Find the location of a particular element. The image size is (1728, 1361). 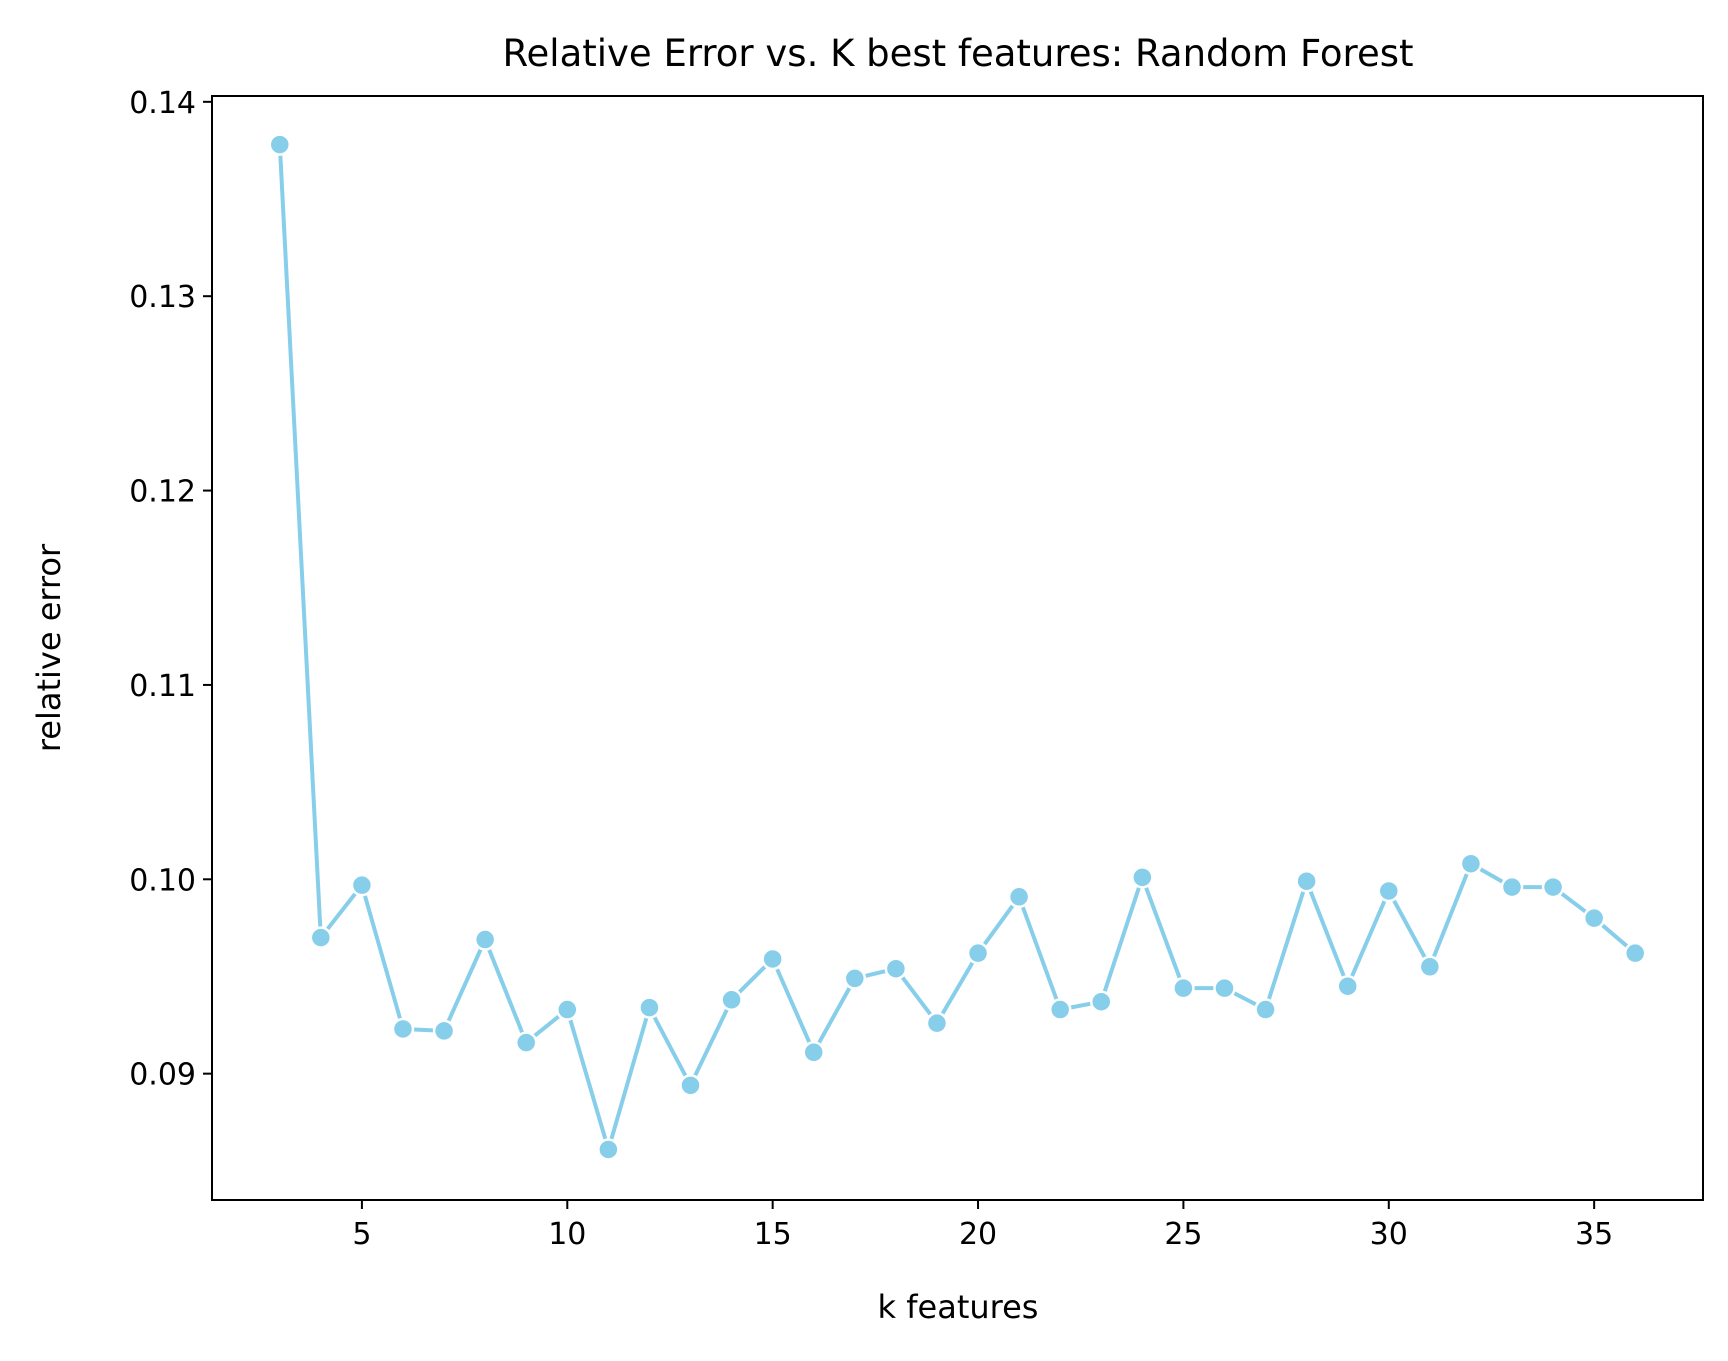

y-axis: 0.09 0.10 0.11 0.12 0.13 0.14 is located at coordinates (170, 589).